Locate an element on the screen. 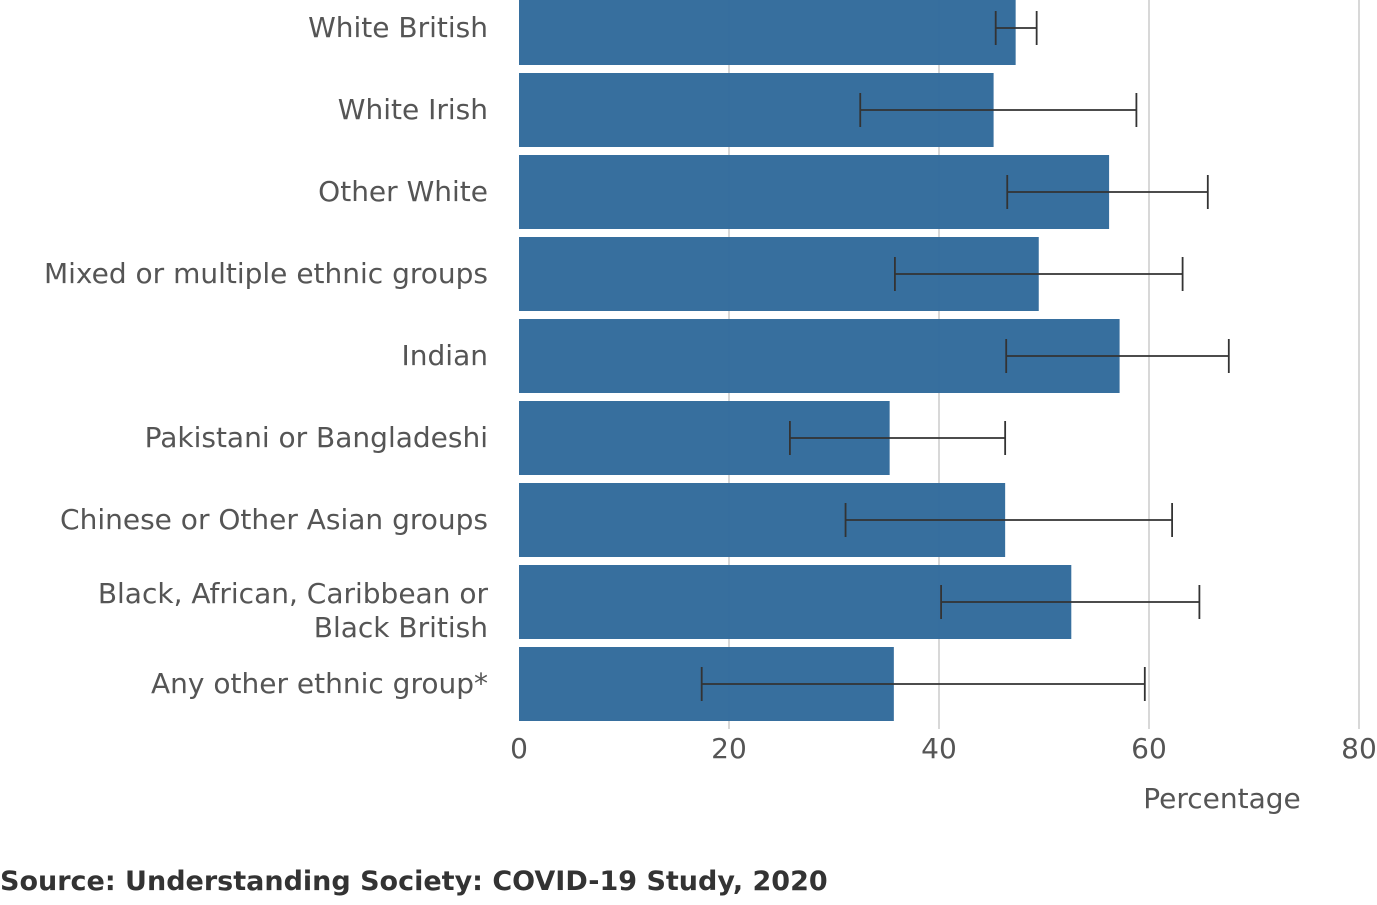 The width and height of the screenshot is (1377, 905). x-tick-label: 80 is located at coordinates (1359, 748).